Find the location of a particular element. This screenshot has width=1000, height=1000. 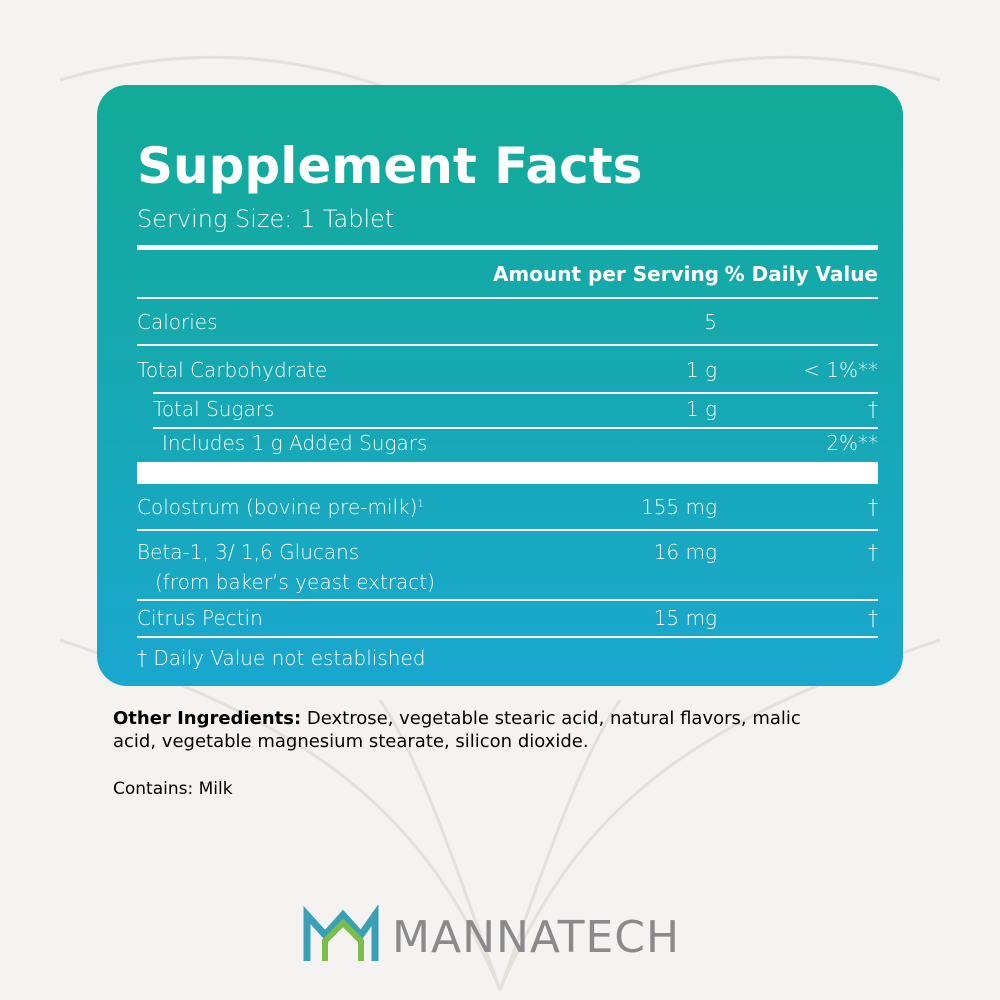

row-name: Total Carbohydrate is located at coordinates (232, 370).